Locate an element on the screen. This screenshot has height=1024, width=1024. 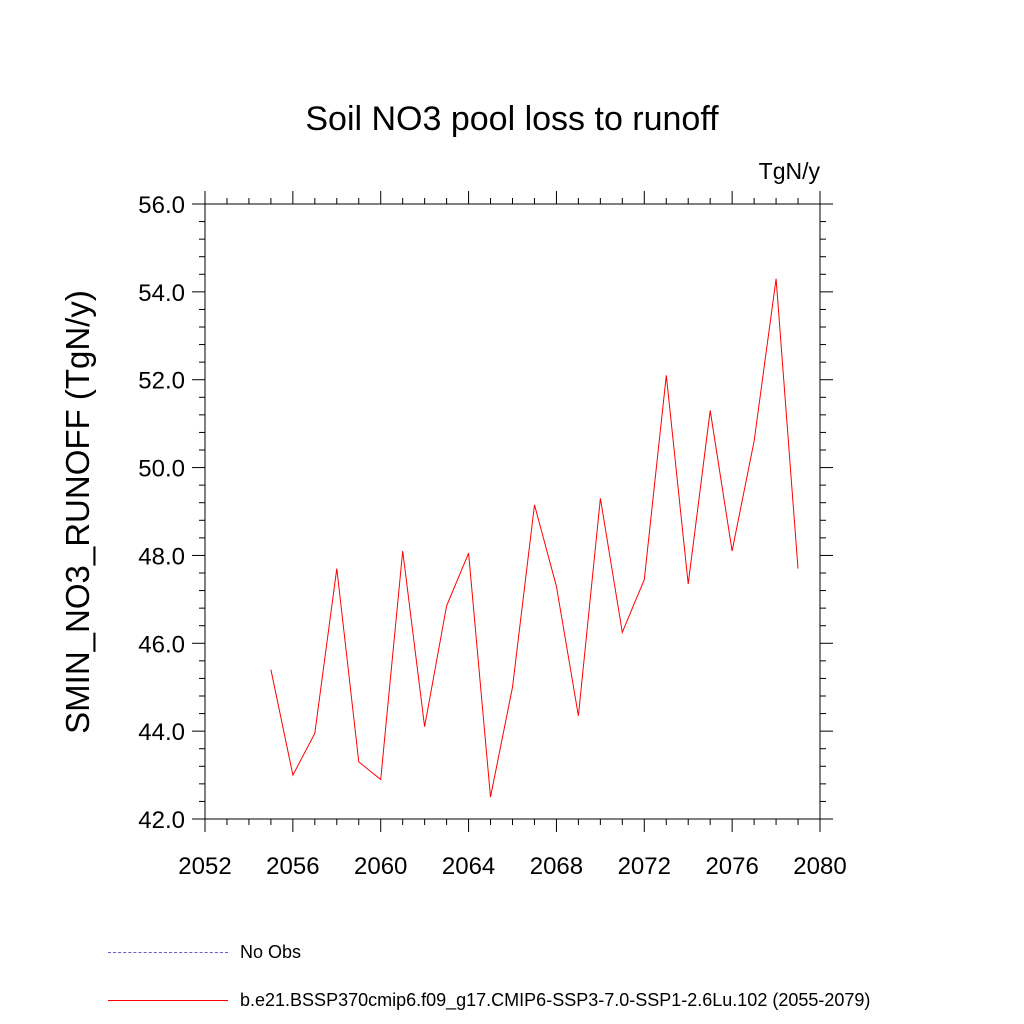
y-tick-label: 48.0 is located at coordinates (161, 556).